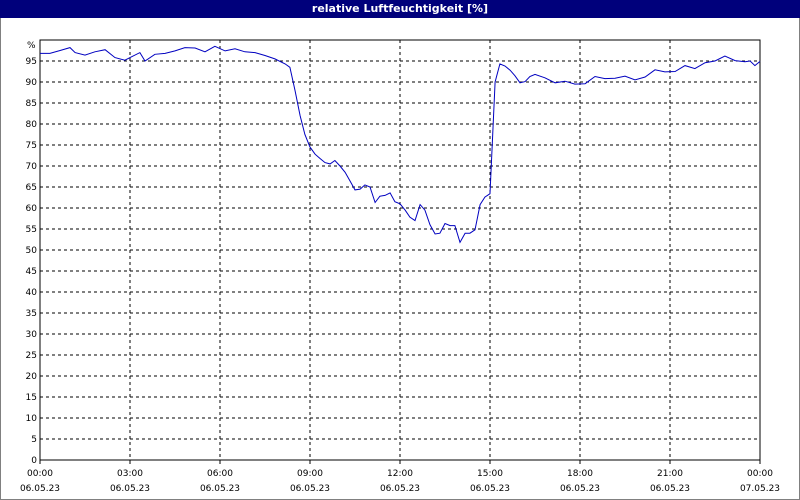 The height and width of the screenshot is (500, 800). What do you see at coordinates (31, 46) in the screenshot?
I see `y-axis-unit-label: %` at bounding box center [31, 46].